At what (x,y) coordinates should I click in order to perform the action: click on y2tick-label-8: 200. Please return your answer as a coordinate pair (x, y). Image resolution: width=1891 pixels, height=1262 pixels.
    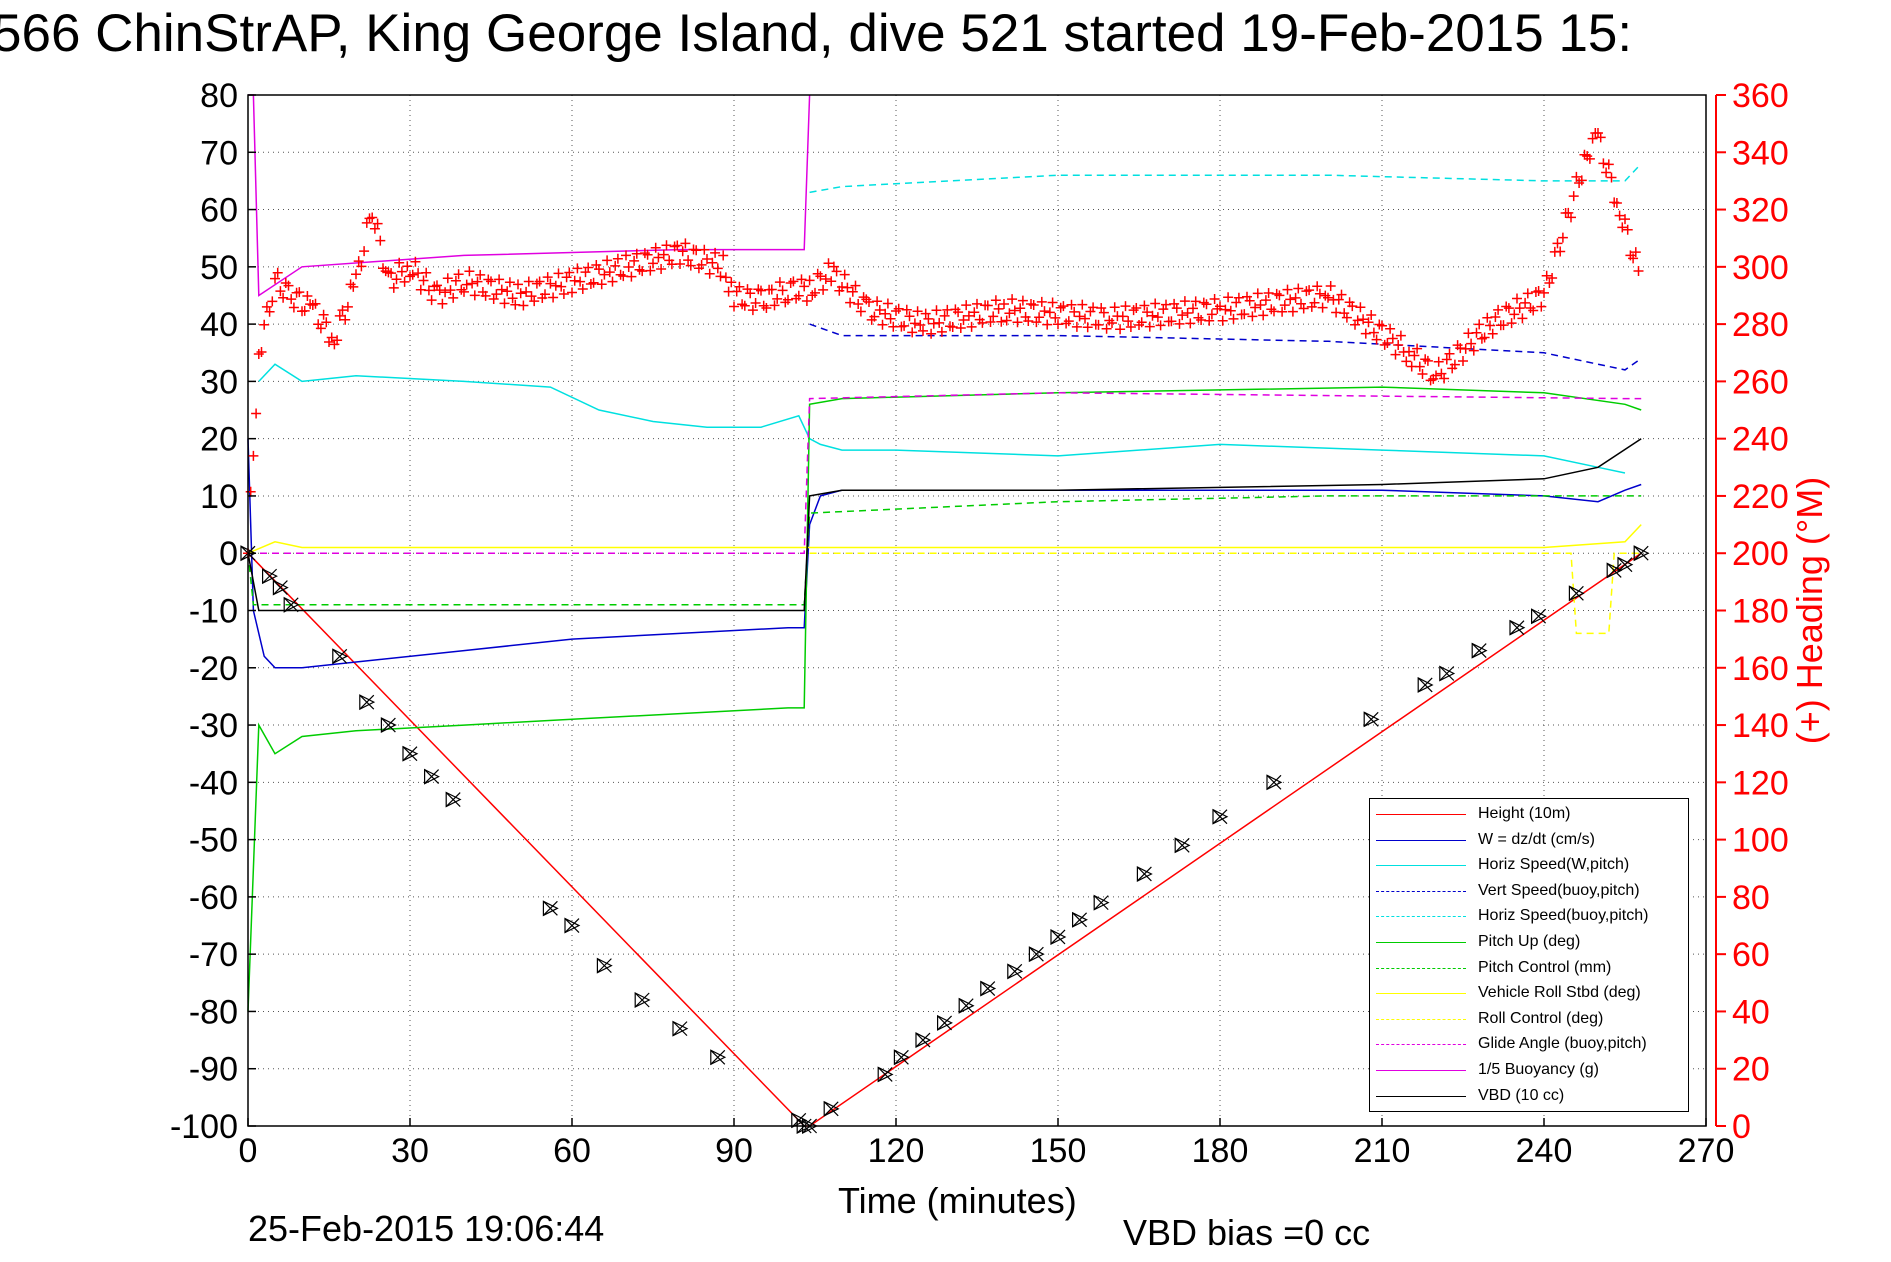
    Looking at the image, I should click on (1760, 554).